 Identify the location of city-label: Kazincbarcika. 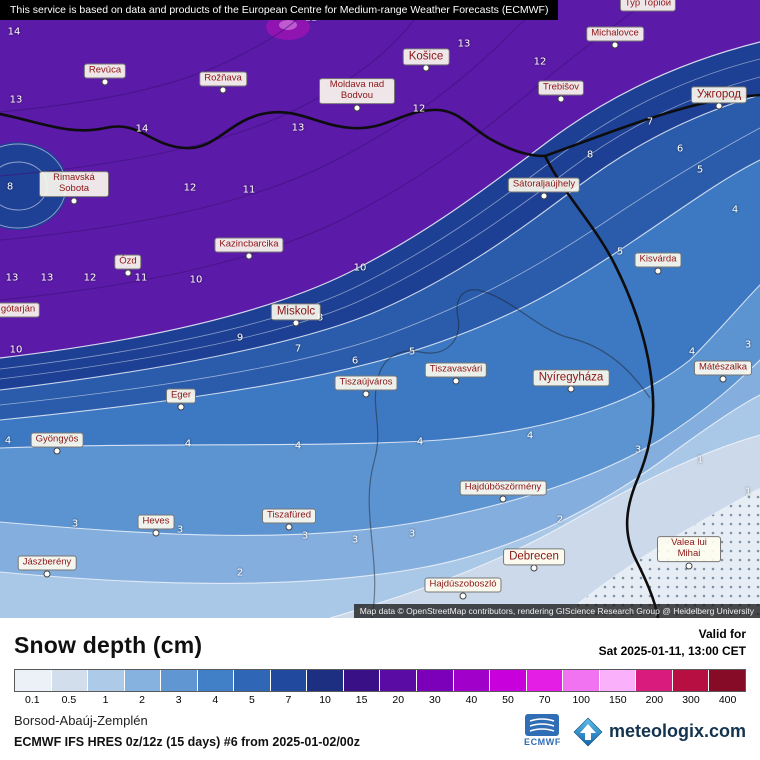
(249, 245).